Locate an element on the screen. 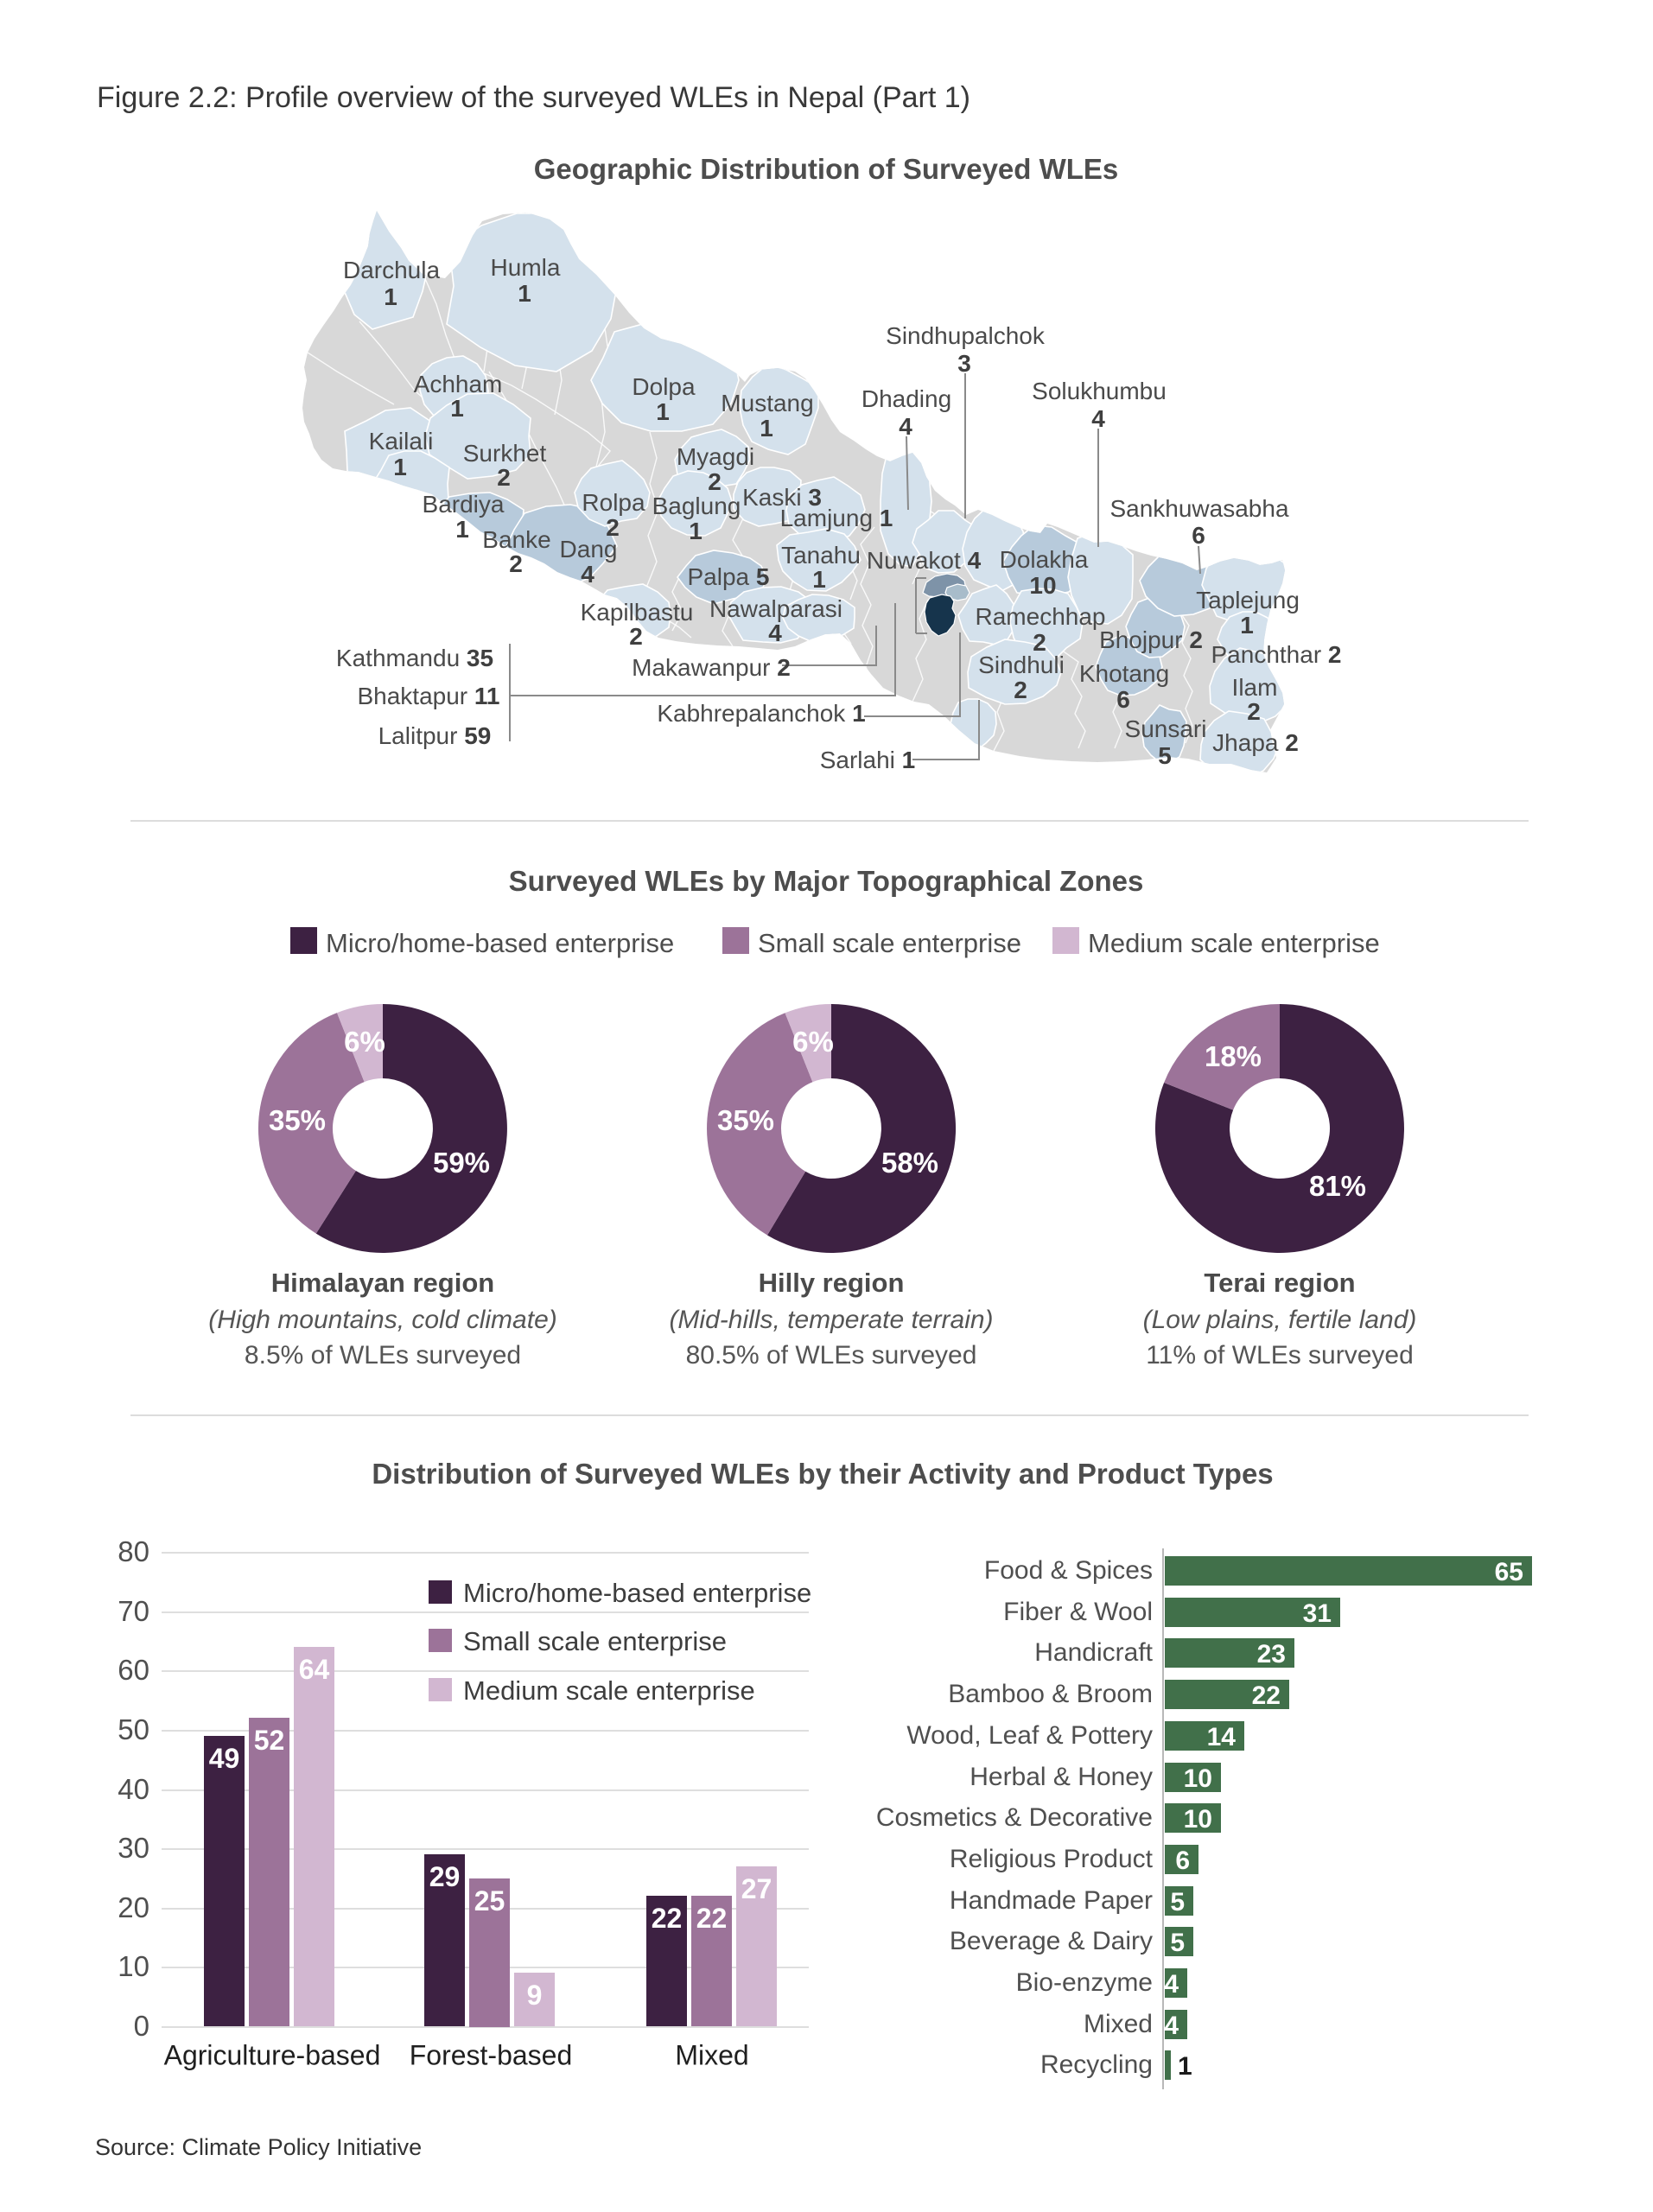 This screenshot has height=2212, width=1653. svg-text: Kaski 3 is located at coordinates (782, 497).